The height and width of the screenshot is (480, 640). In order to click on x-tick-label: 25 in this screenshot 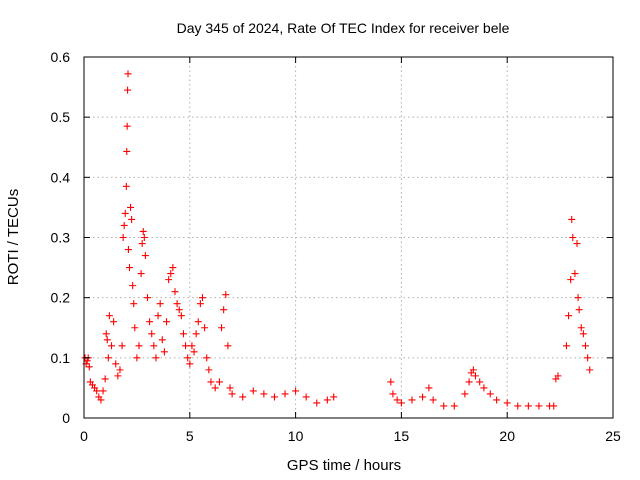, I will do `click(613, 436)`.